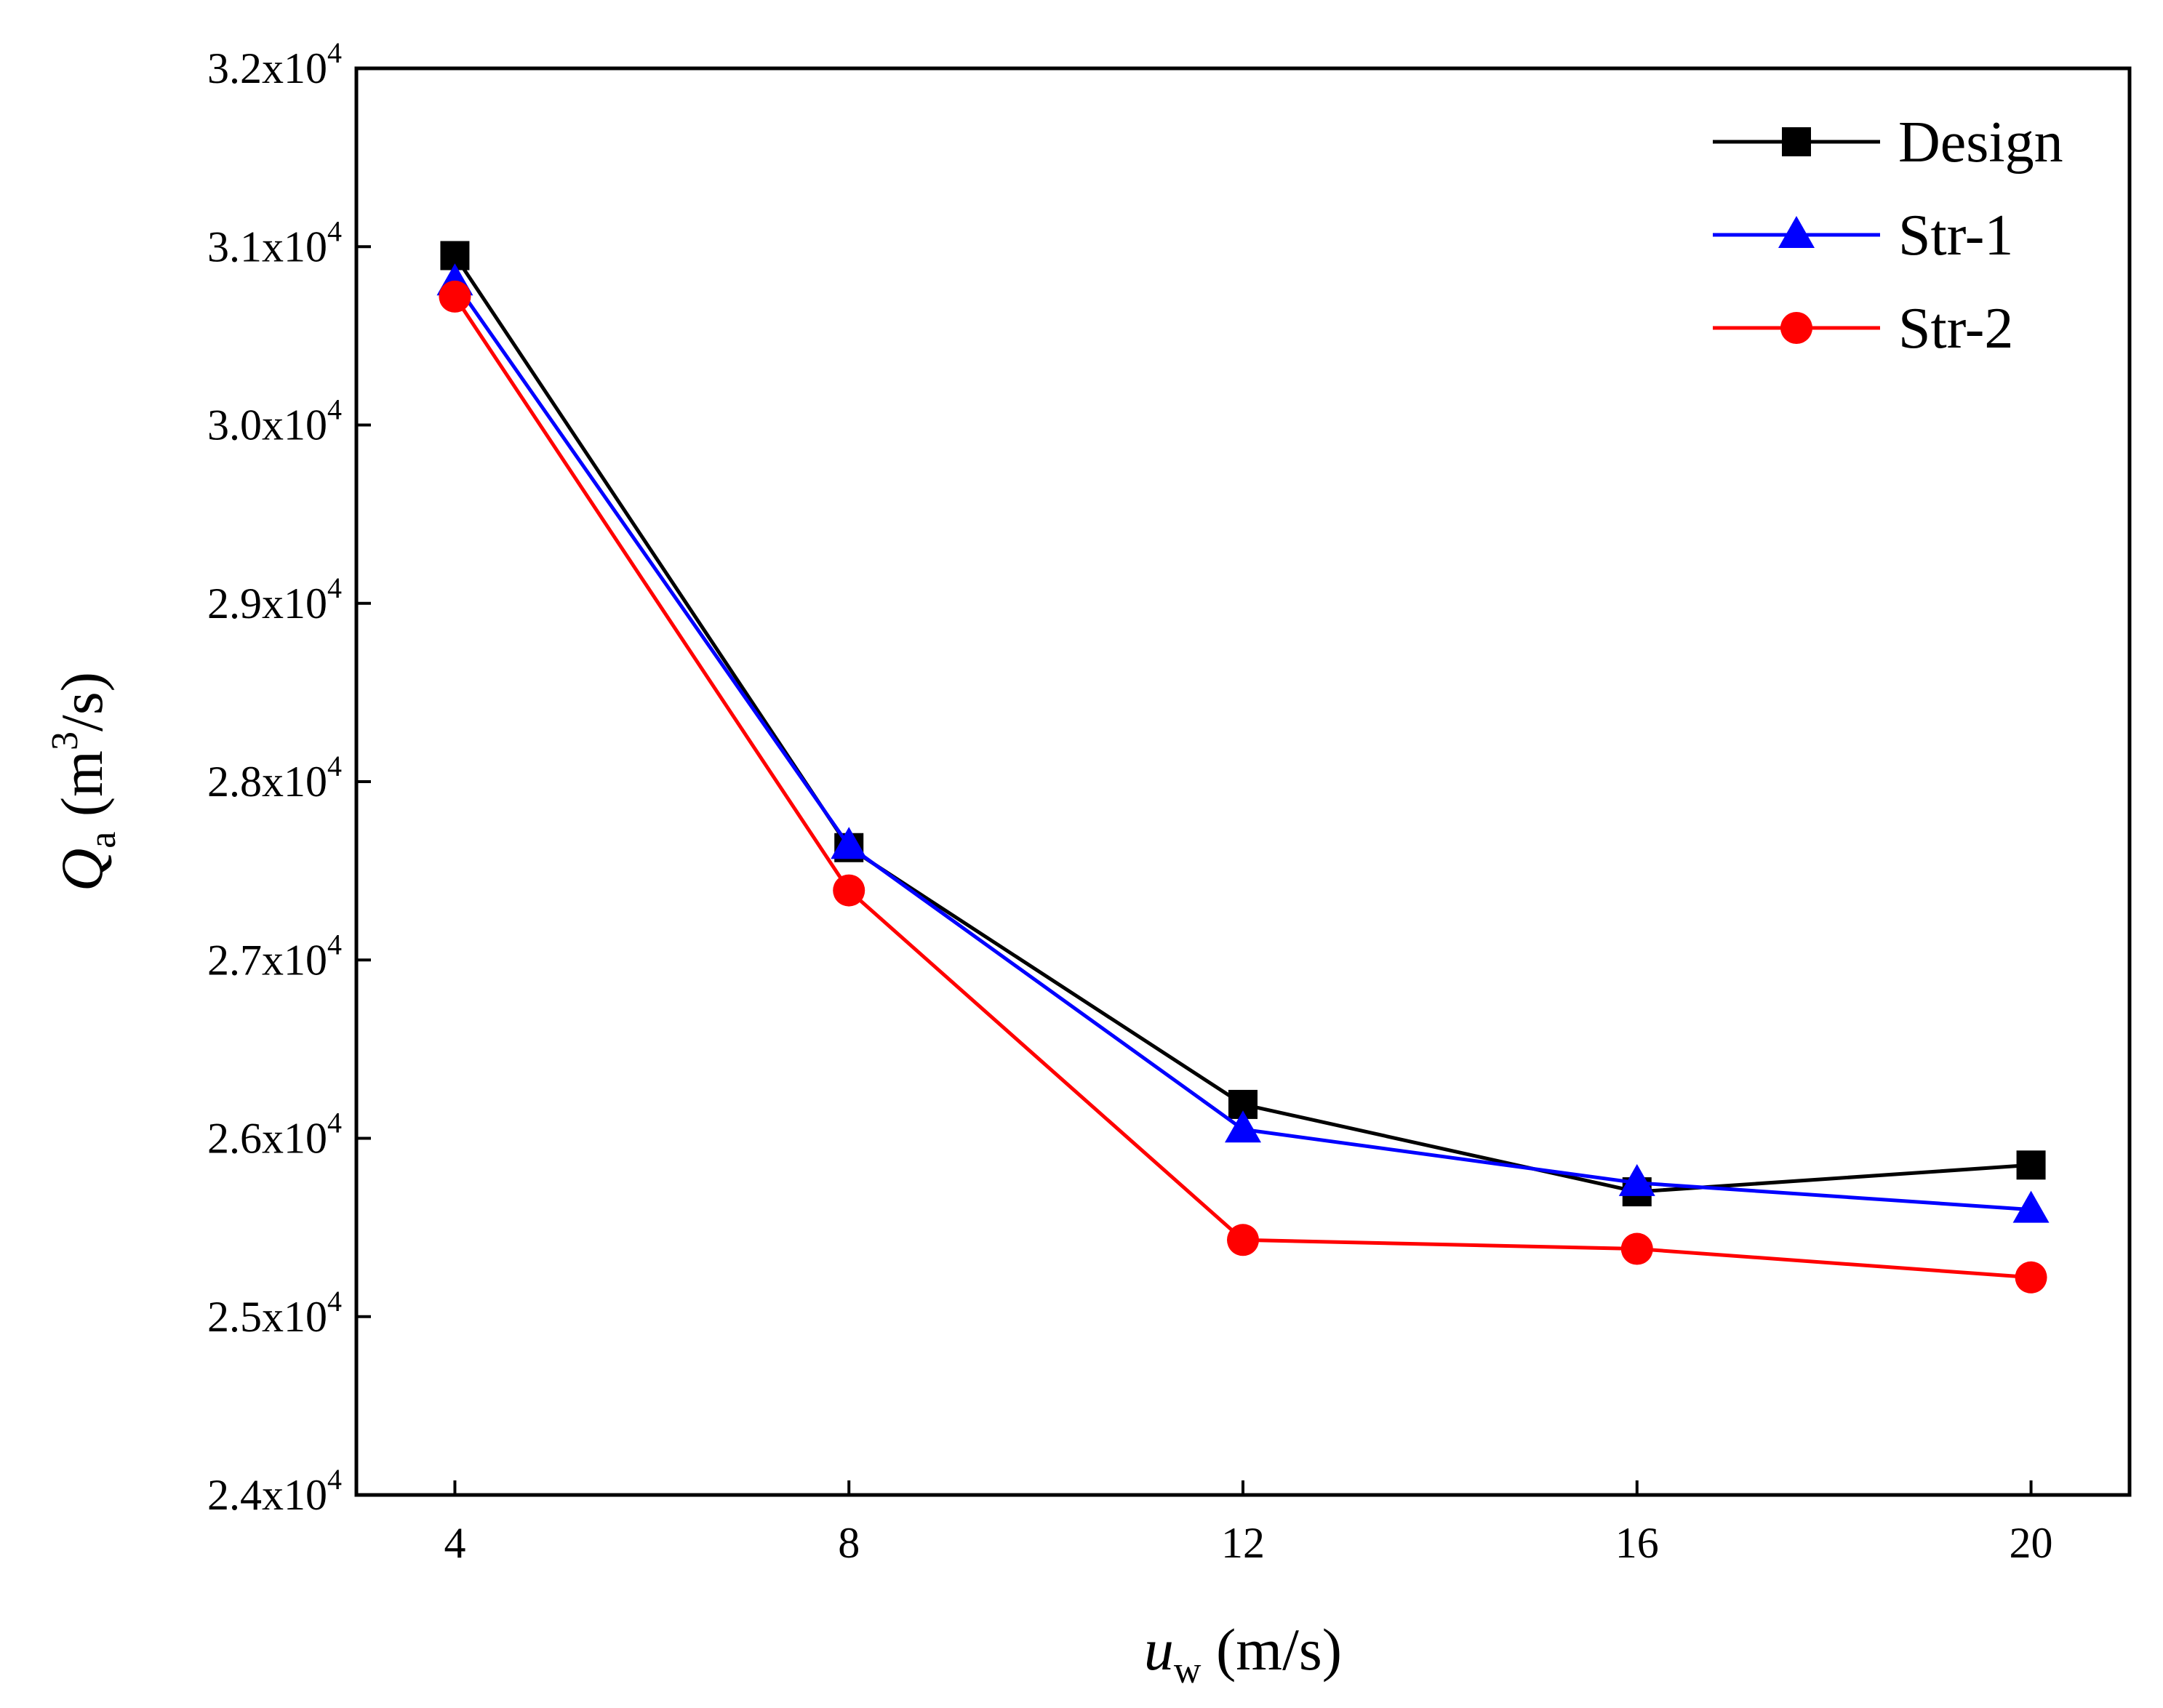  I want to click on y-tick-mantissa: 2.5x10, so click(267, 1317).